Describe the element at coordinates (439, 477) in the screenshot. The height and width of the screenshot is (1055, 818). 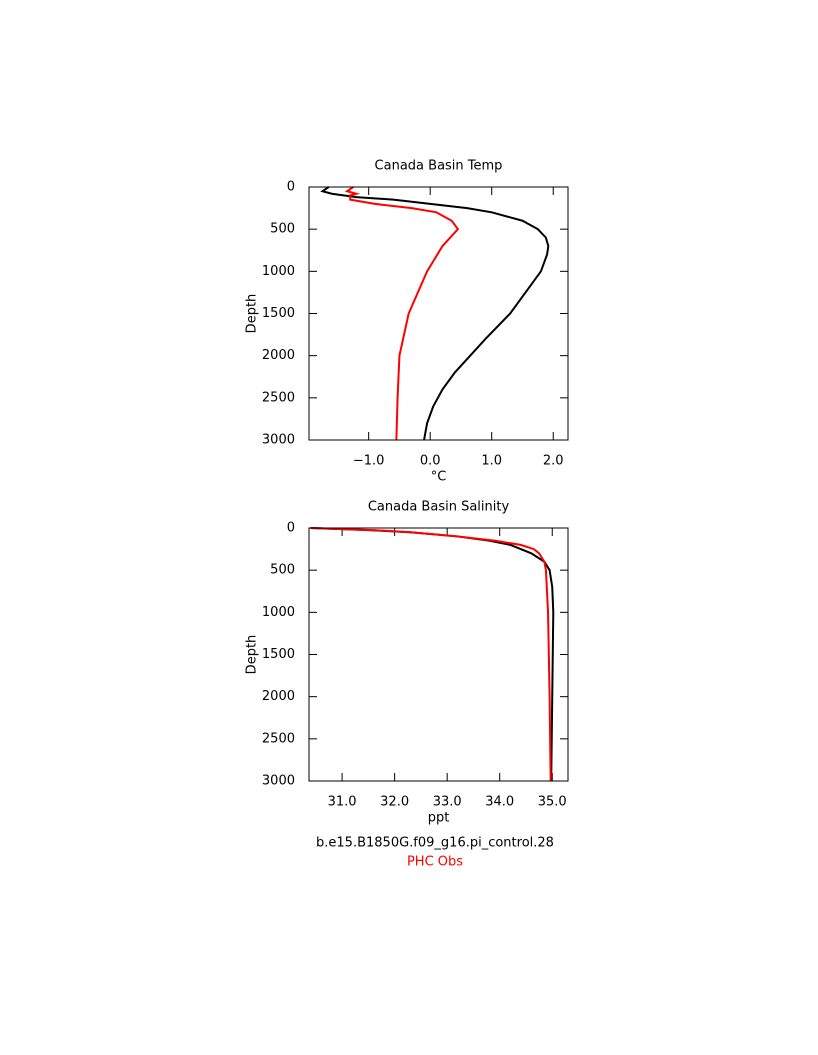
I see `x-axis-label: °C` at that location.